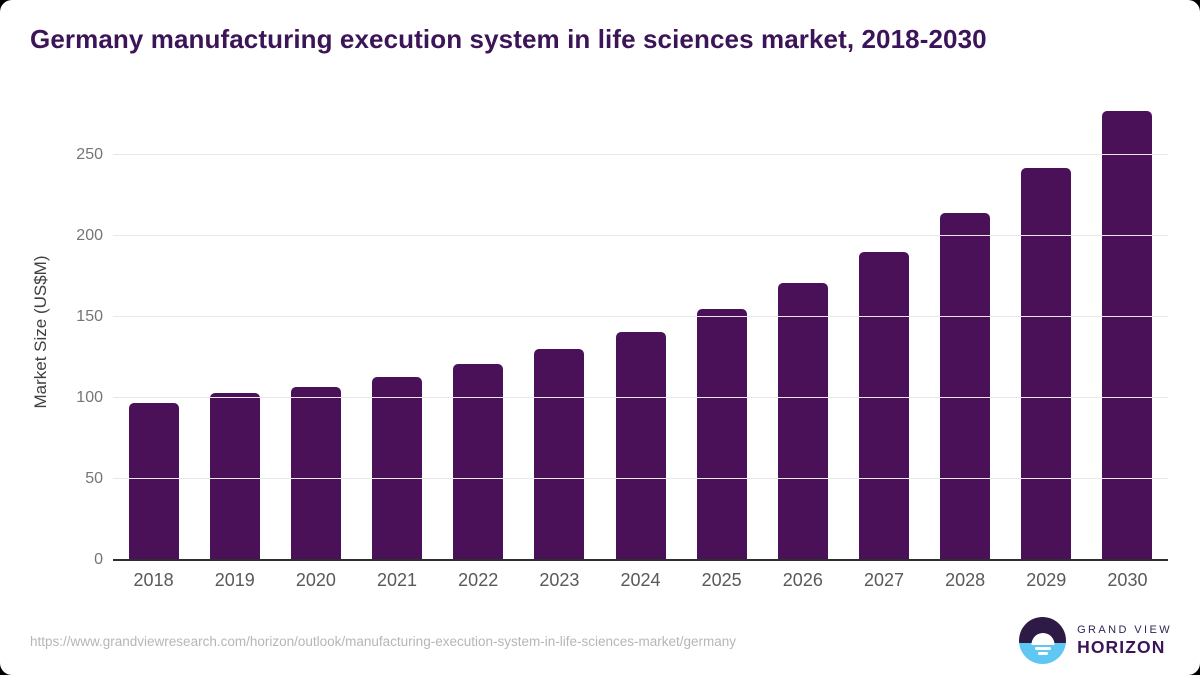 The image size is (1200, 675). I want to click on x-tick-label: 2028, so click(965, 580).